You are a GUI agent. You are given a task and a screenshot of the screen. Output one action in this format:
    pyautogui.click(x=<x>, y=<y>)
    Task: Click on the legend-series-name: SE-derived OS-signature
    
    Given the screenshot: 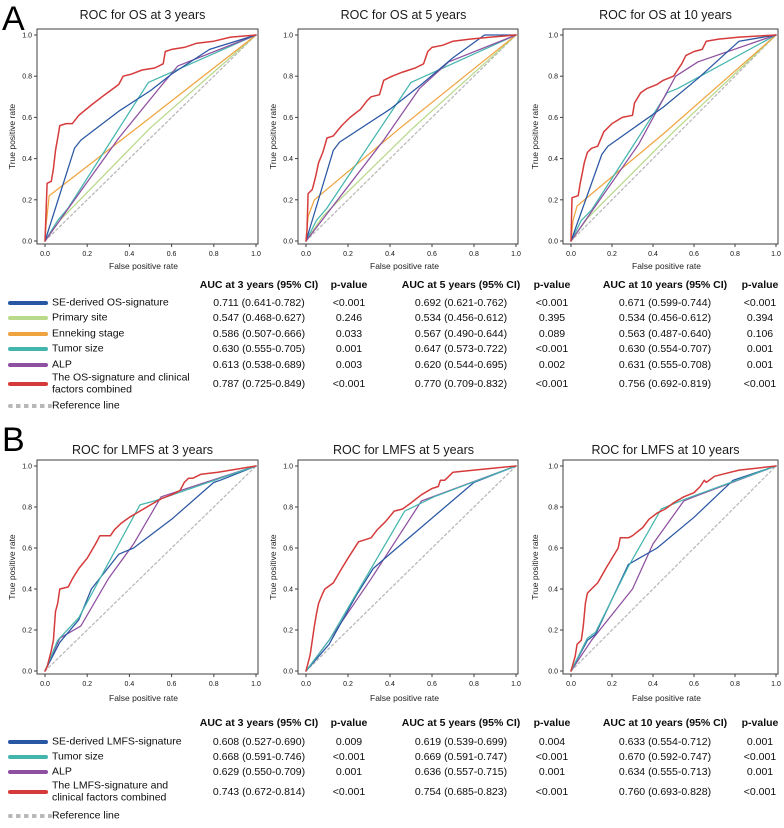 What is the action you would take?
    pyautogui.click(x=110, y=302)
    